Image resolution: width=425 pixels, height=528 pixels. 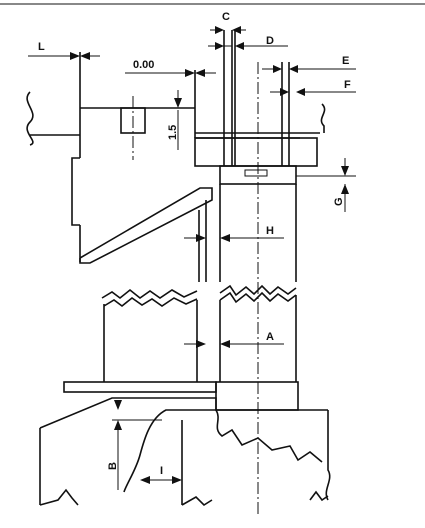 What do you see at coordinates (328, 455) in the screenshot?
I see `foundation-right` at bounding box center [328, 455].